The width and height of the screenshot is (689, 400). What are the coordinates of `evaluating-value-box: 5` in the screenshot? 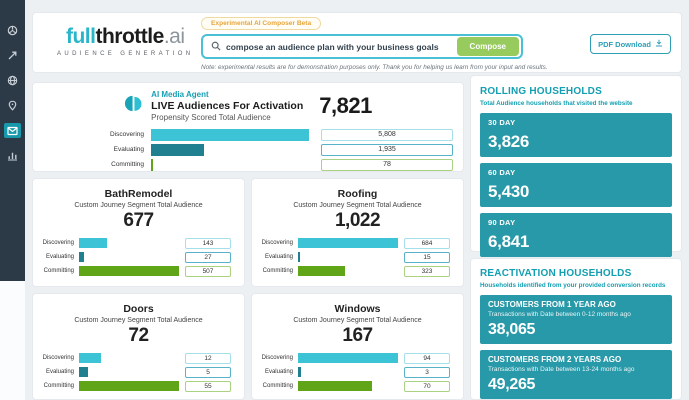 It's located at (208, 372).